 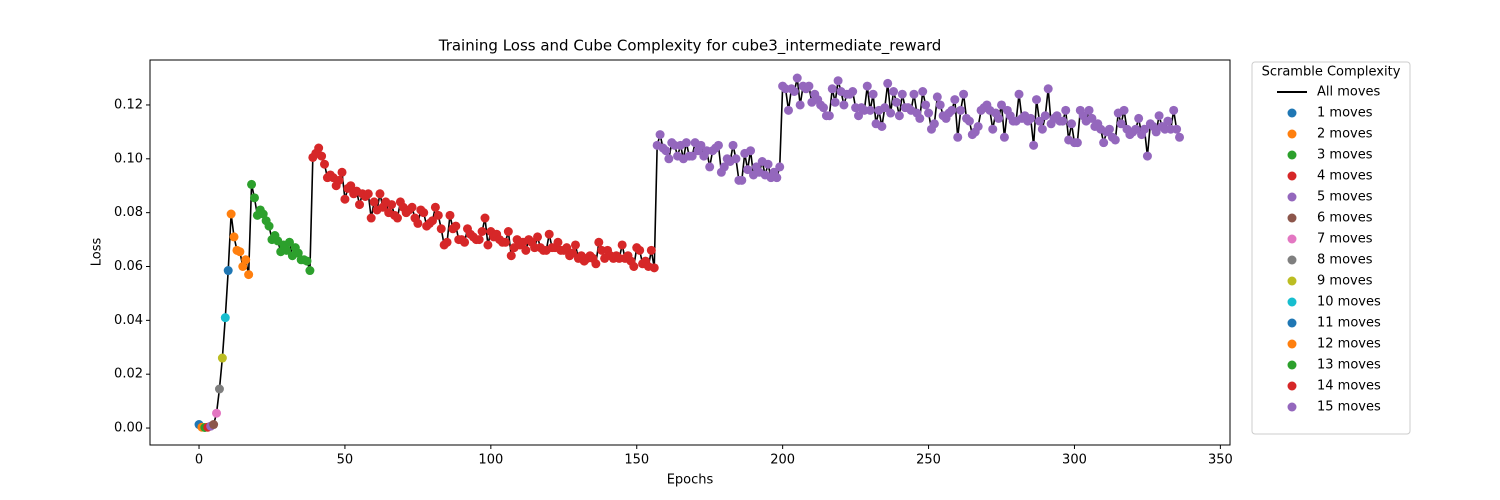 What do you see at coordinates (128, 212) in the screenshot?
I see `y-tick-label: 0.08` at bounding box center [128, 212].